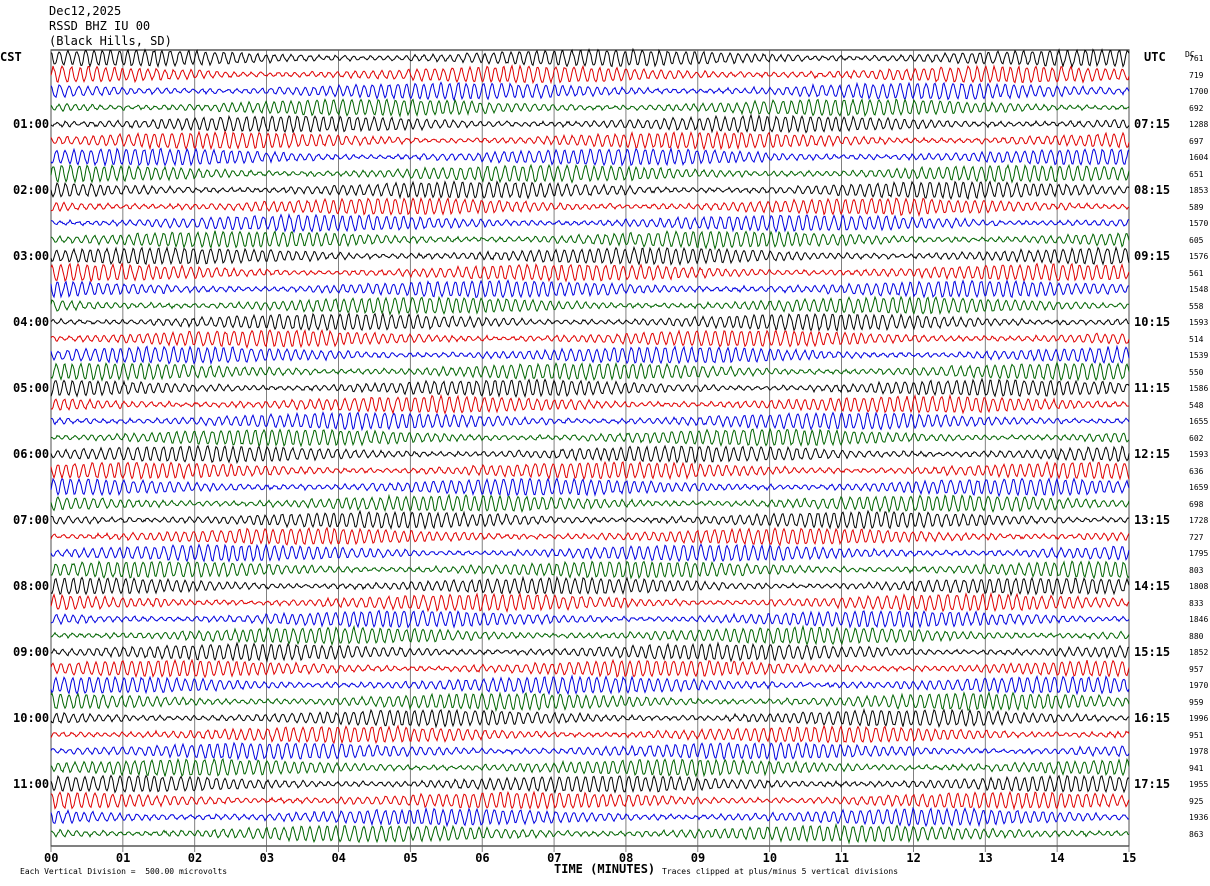 This screenshot has width=1210, height=886. Describe the element at coordinates (1196, 702) in the screenshot. I see `dc-offset-label: 959` at that location.